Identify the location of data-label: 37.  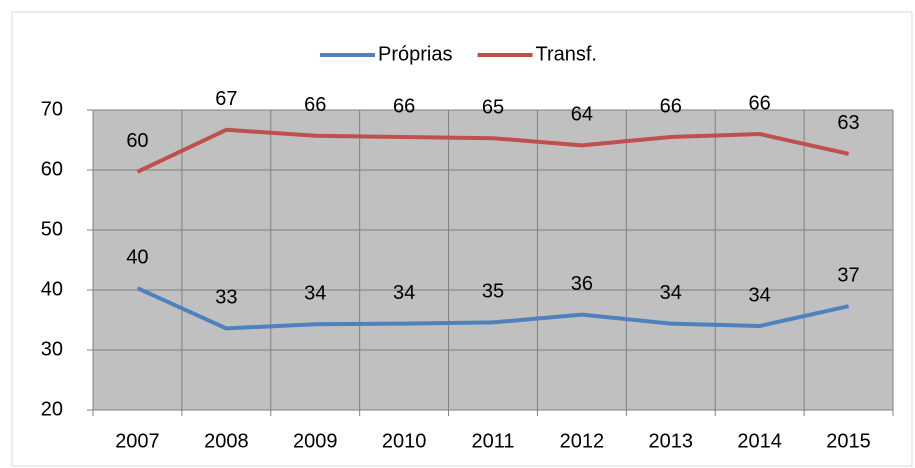
(848, 275).